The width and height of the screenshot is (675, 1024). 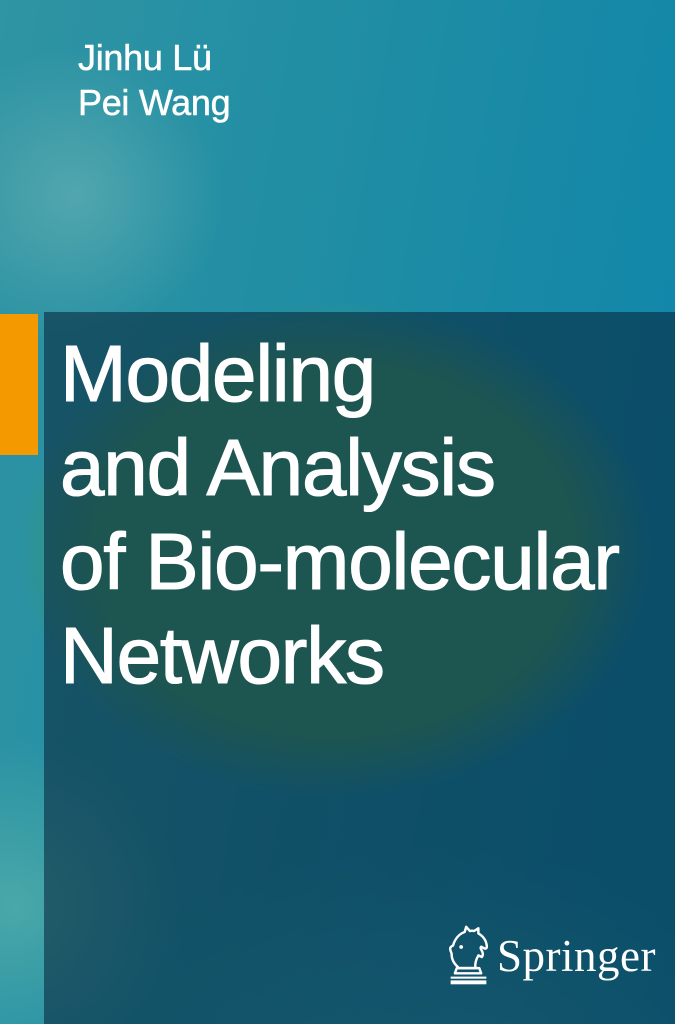 I want to click on orange-accent-tab, so click(x=19, y=384).